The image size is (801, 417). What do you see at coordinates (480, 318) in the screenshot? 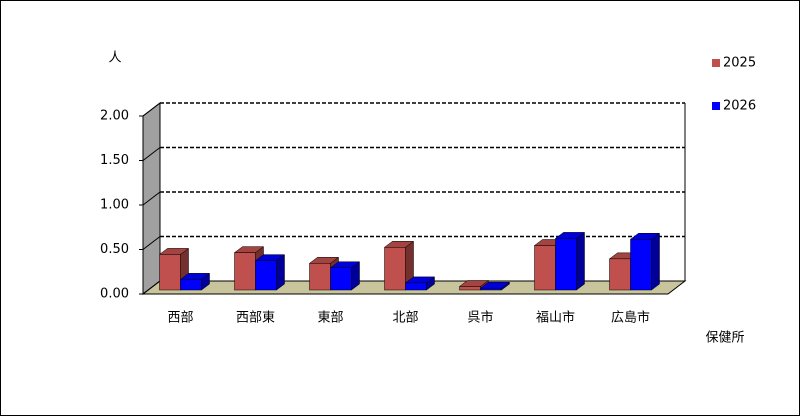
I see `x-tick-label: 呉市` at bounding box center [480, 318].